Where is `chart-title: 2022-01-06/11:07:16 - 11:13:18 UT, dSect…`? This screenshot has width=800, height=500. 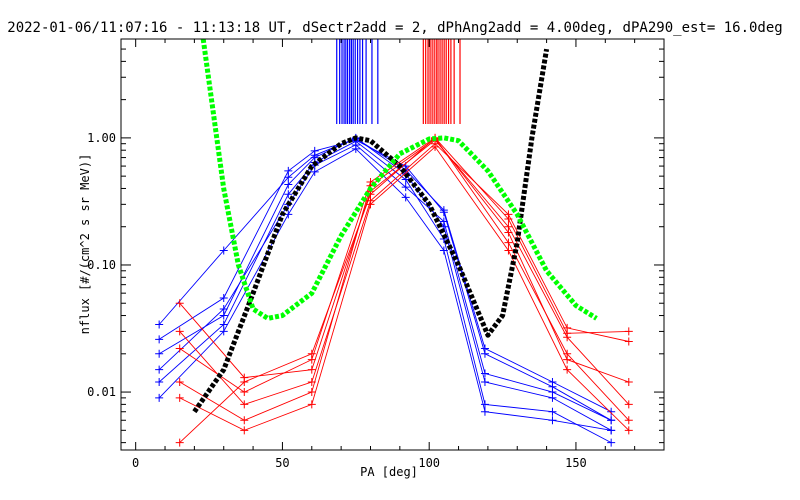 chart-title: 2022-01-06/11:07:16 - 11:13:18 UT, dSect… is located at coordinates (394, 28).